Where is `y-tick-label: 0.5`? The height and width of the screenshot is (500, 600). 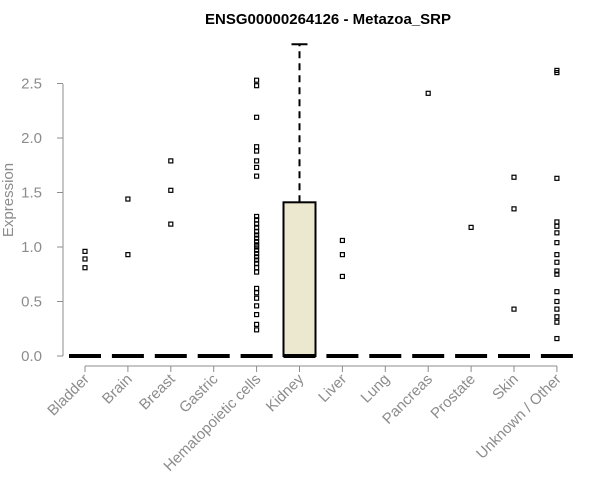 y-tick-label: 0.5 is located at coordinates (31, 302).